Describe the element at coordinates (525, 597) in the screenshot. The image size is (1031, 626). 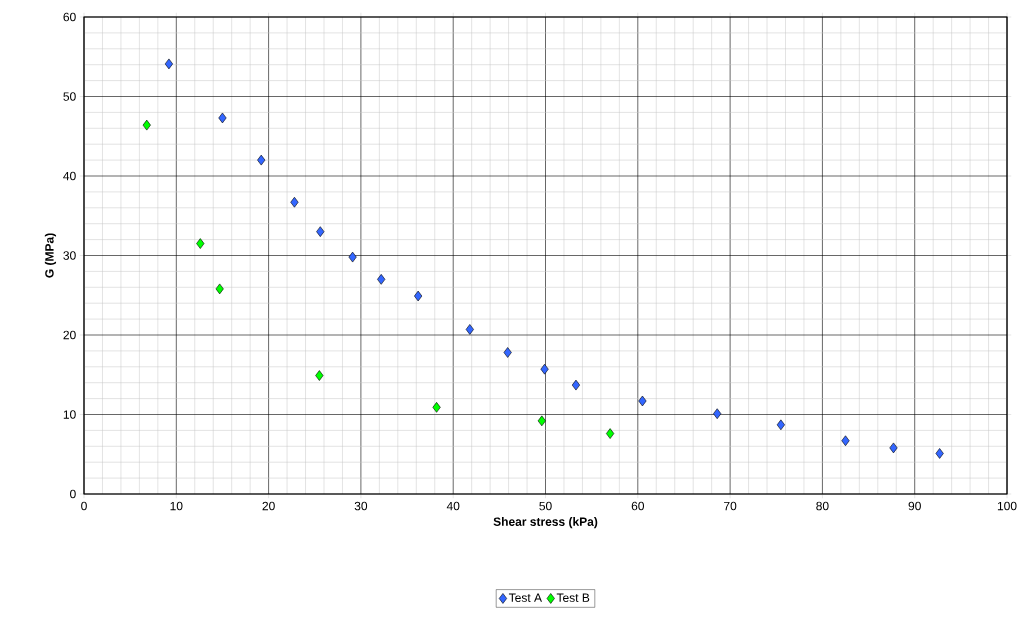
I see `legend-label: Test A` at that location.